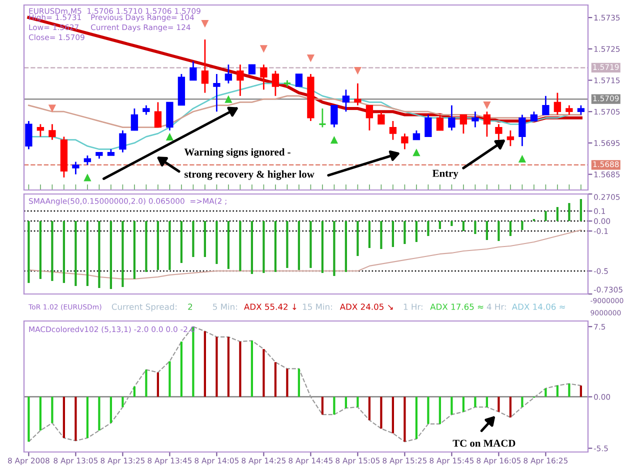 This screenshot has height=469, width=625. What do you see at coordinates (538, 307) in the screenshot?
I see `text: ADX 14.06 ≈` at bounding box center [538, 307].